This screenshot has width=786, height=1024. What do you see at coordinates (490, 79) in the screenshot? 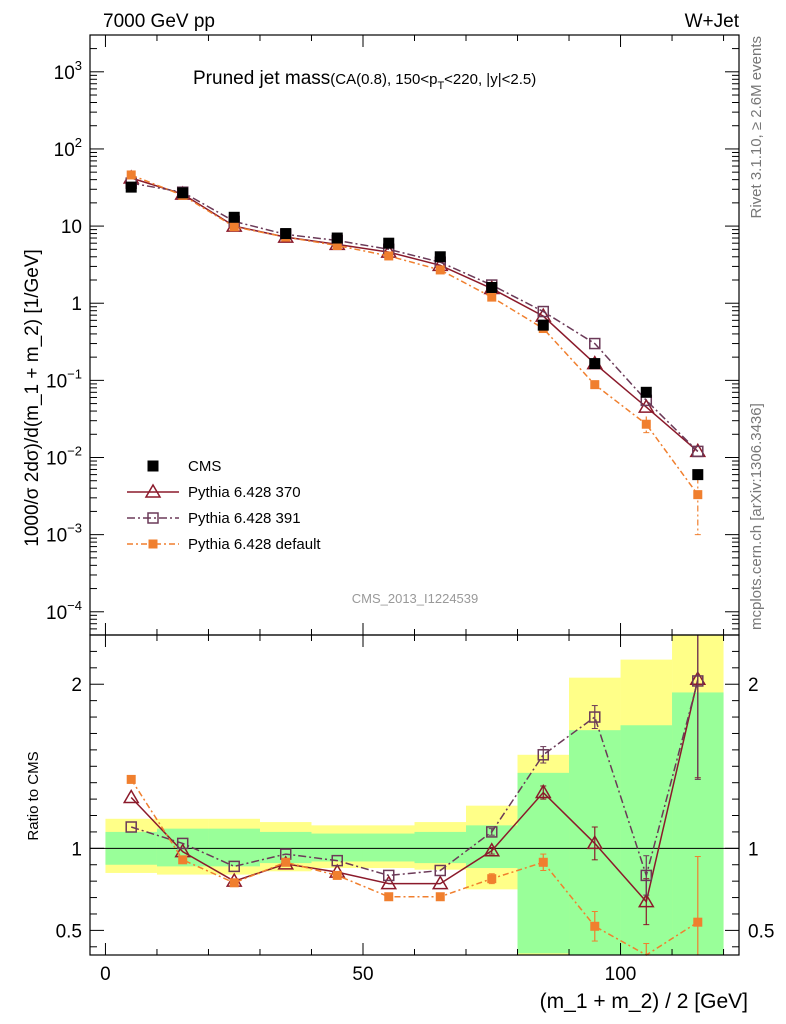
I see `plot-title-cuts-end: <220, |y|<2.5)` at bounding box center [490, 79].